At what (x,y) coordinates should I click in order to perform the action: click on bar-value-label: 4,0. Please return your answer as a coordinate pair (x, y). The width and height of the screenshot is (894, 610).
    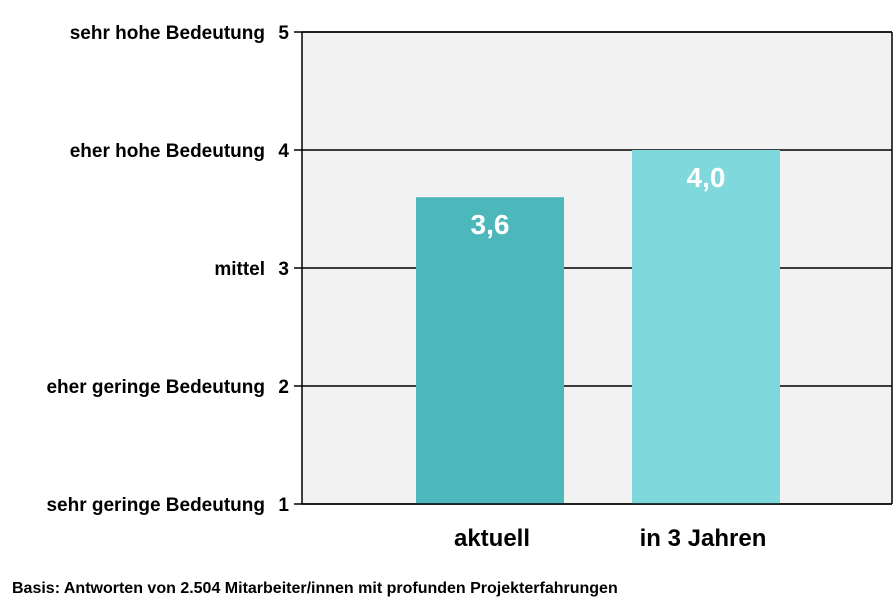
    Looking at the image, I should click on (706, 177).